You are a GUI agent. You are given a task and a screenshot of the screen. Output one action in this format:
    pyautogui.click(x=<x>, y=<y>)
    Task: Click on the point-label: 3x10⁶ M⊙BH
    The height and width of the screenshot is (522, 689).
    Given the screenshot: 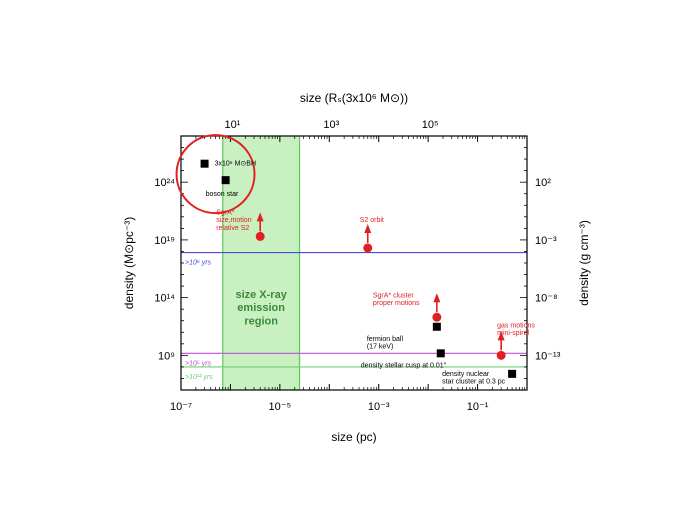 What is the action you would take?
    pyautogui.click(x=235, y=164)
    